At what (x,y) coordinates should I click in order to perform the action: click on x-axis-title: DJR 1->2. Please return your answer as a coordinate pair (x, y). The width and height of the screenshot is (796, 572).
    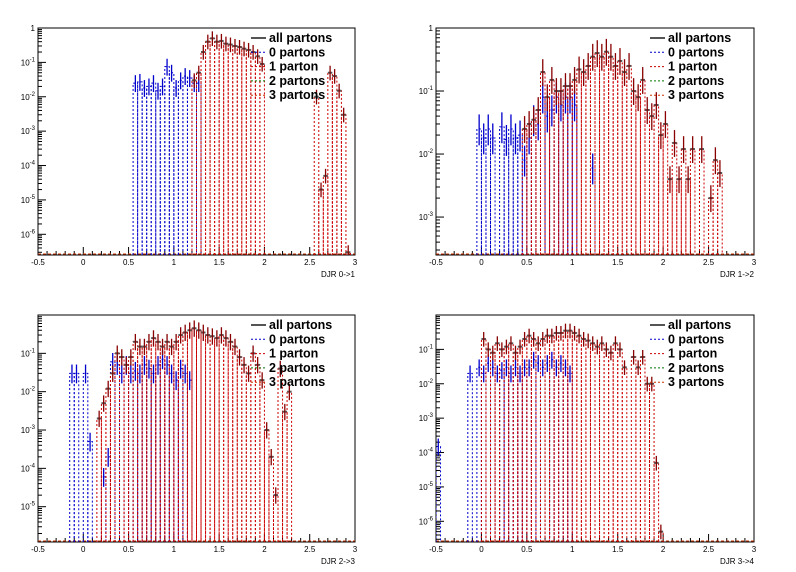
    Looking at the image, I should click on (737, 274).